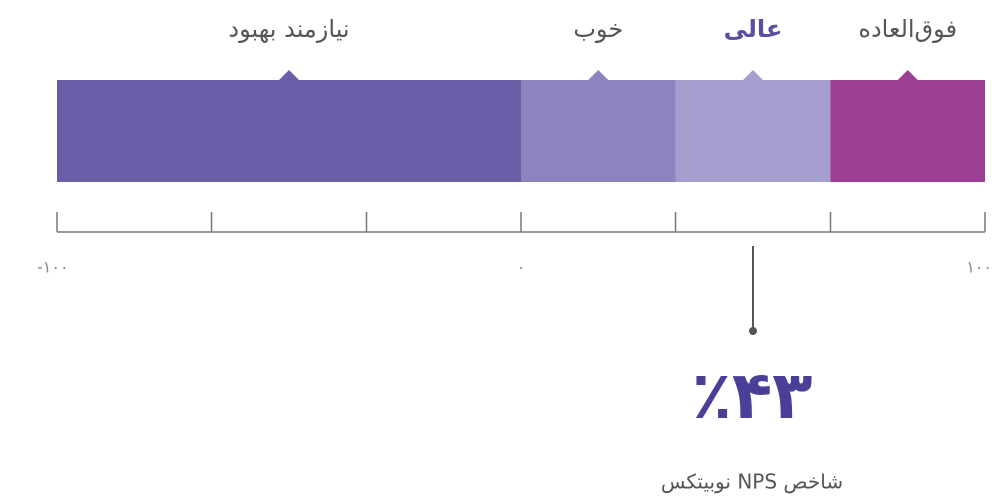  Describe the element at coordinates (979, 267) in the screenshot. I see `tick-label: ۱۰۰` at that location.